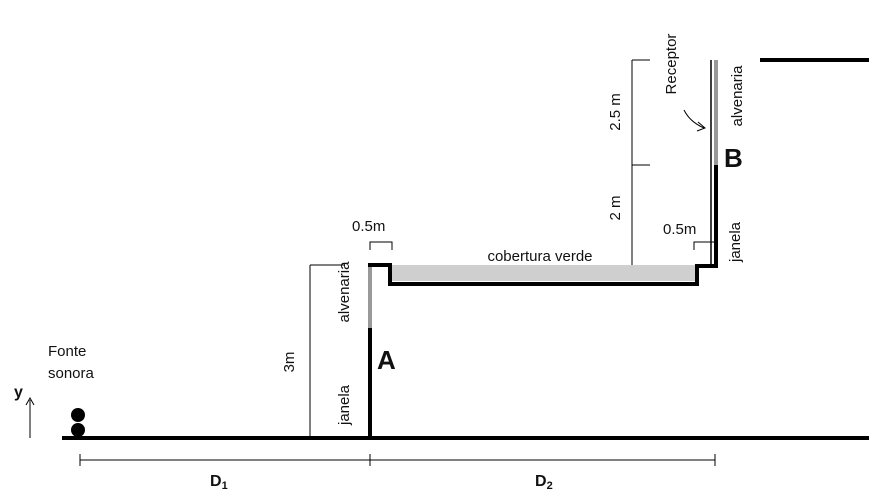 Image resolution: width=869 pixels, height=492 pixels. Describe the element at coordinates (30, 401) in the screenshot. I see `y-arrowhead` at that location.